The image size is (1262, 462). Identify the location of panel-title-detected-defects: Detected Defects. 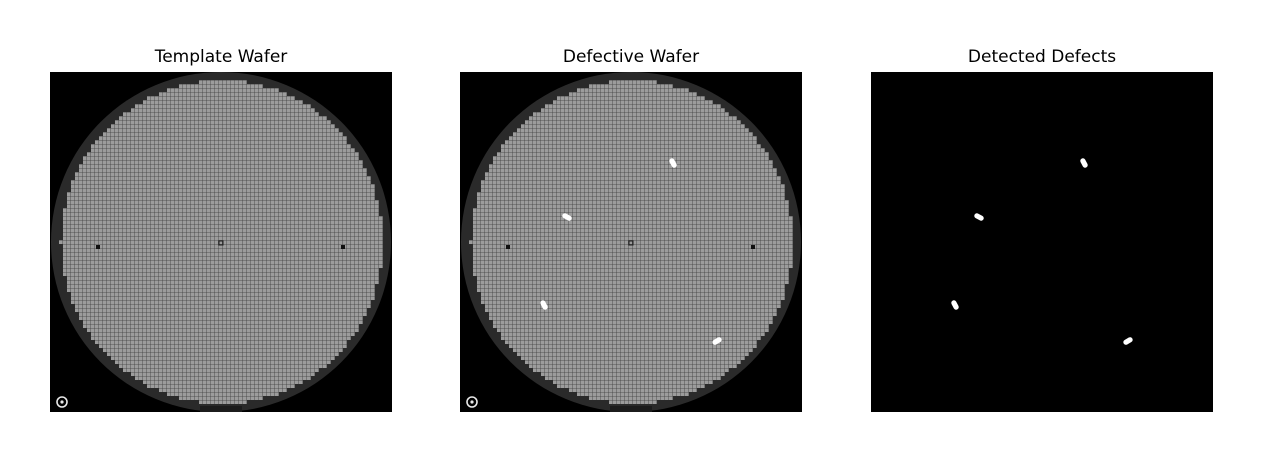
(1042, 57).